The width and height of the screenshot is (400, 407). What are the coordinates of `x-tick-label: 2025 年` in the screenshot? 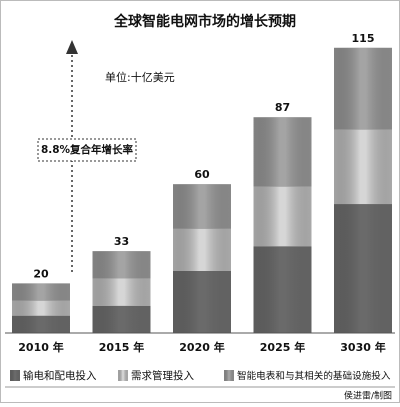 It's located at (282, 347).